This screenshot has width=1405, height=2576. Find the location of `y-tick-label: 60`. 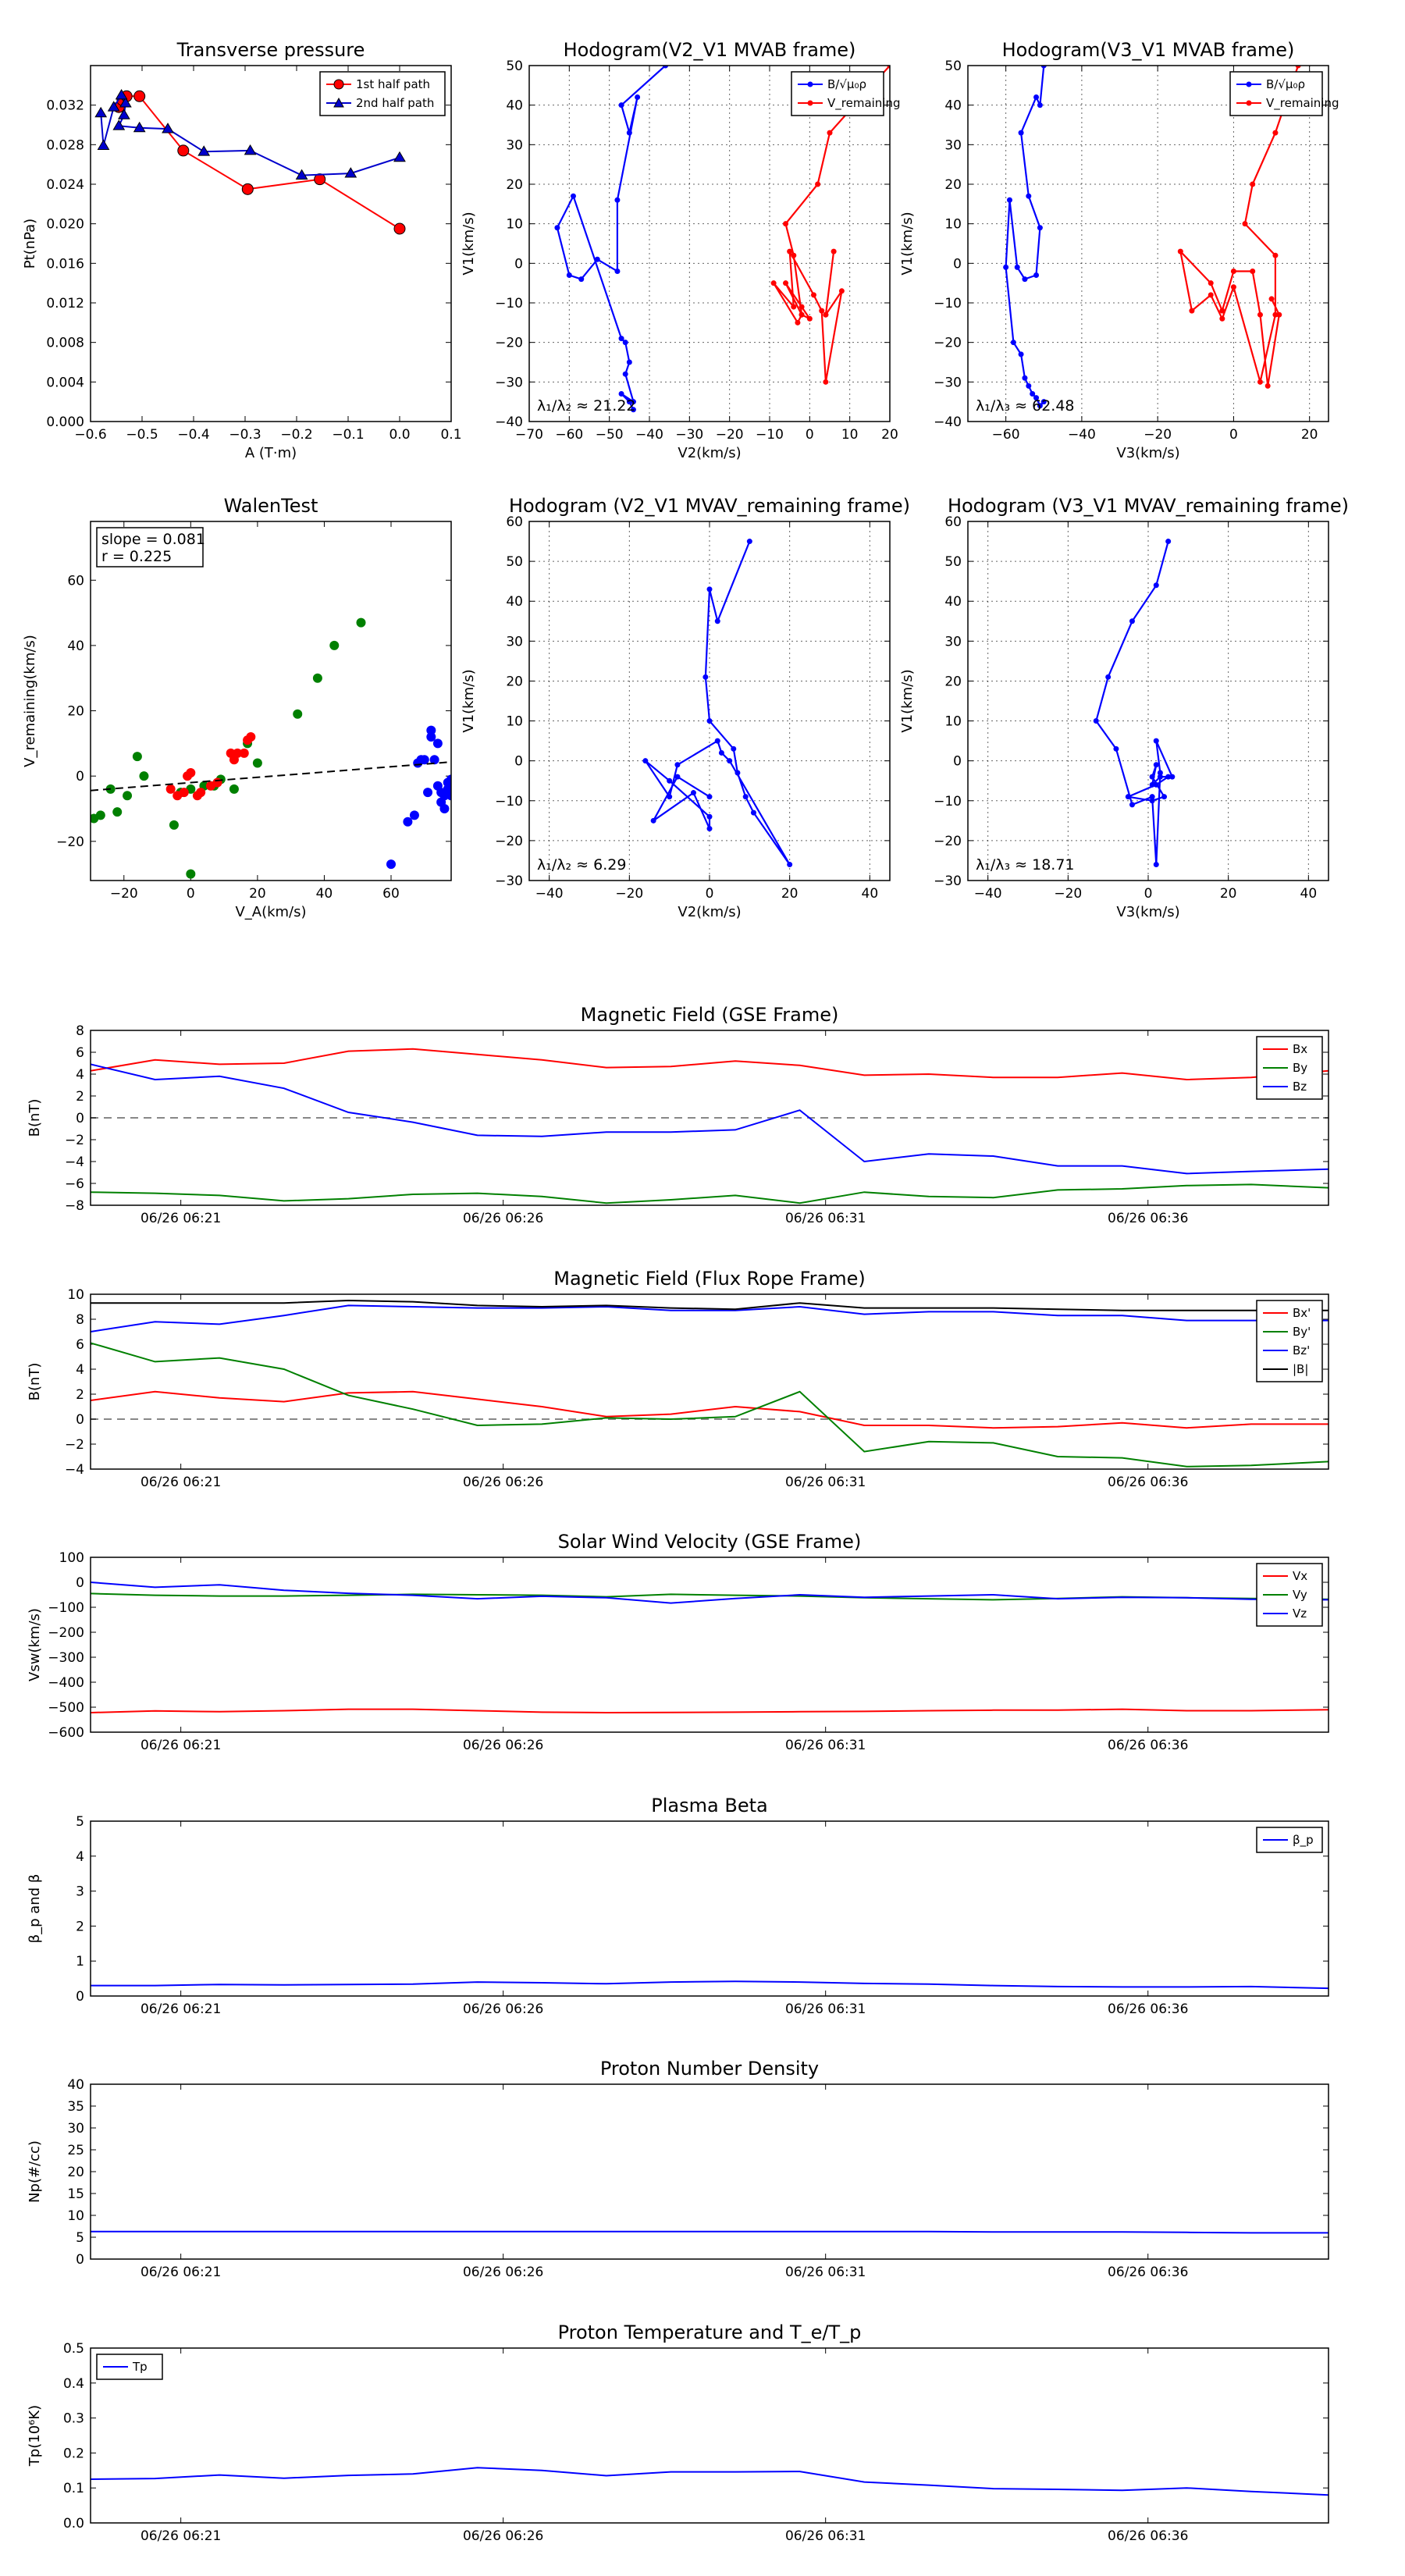

y-tick-label: 60 is located at coordinates (76, 581).